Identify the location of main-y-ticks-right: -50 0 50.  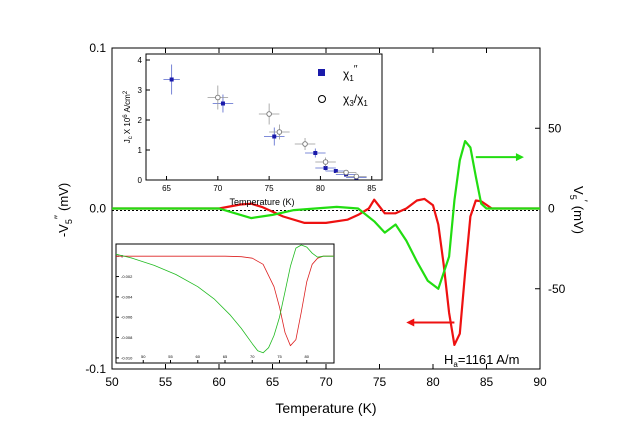
(550, 208).